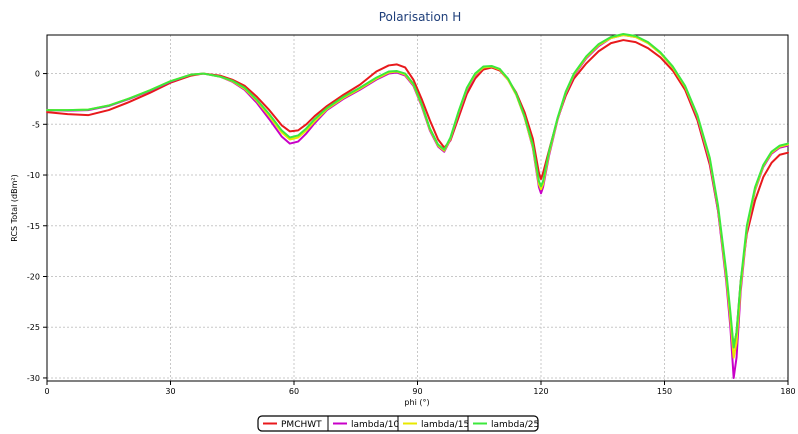  I want to click on x-tick-label: 150, so click(664, 391).